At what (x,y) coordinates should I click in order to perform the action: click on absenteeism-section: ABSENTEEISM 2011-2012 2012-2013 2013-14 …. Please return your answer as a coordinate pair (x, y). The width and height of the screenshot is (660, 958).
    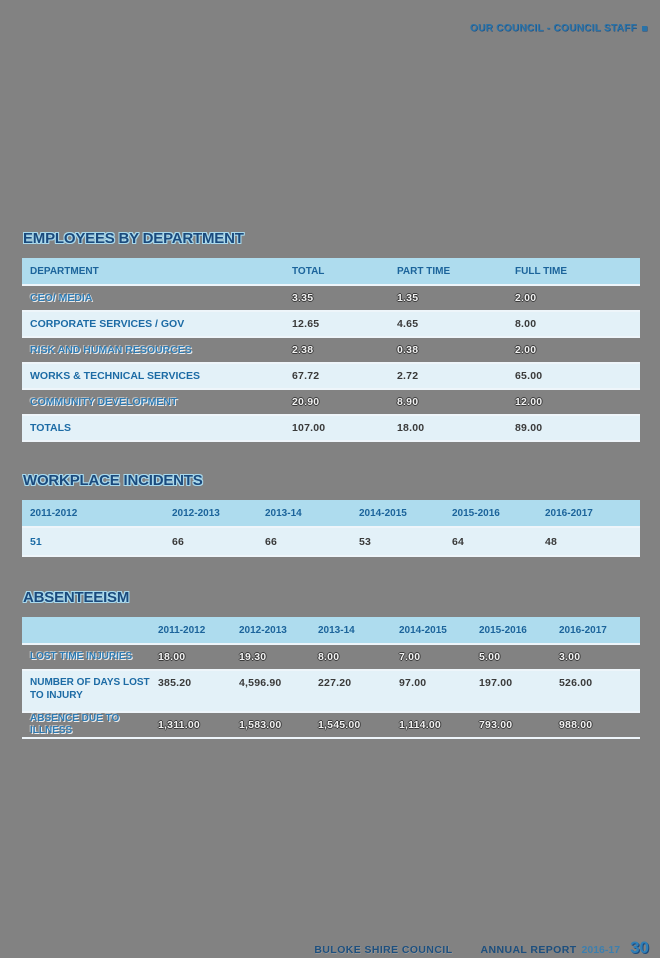
    Looking at the image, I should click on (331, 664).